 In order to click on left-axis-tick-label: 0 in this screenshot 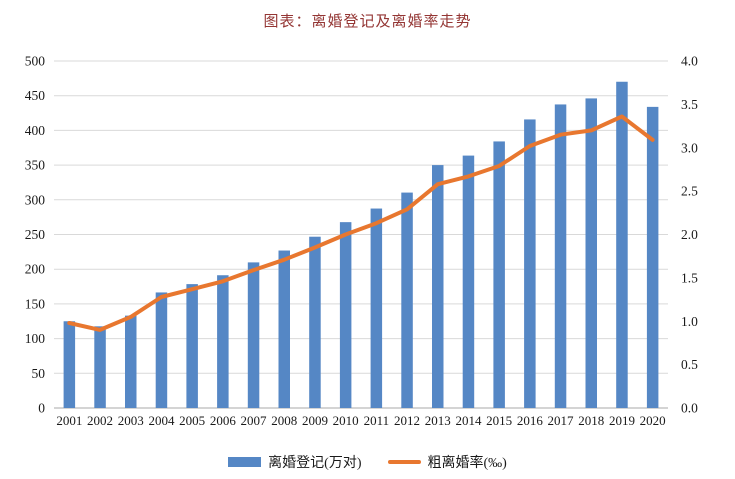, I will do `click(41, 408)`.